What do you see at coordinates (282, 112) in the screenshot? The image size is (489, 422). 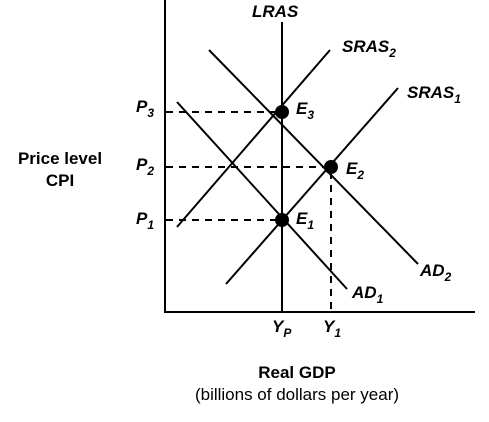 I see `equilibrium-point-e3` at bounding box center [282, 112].